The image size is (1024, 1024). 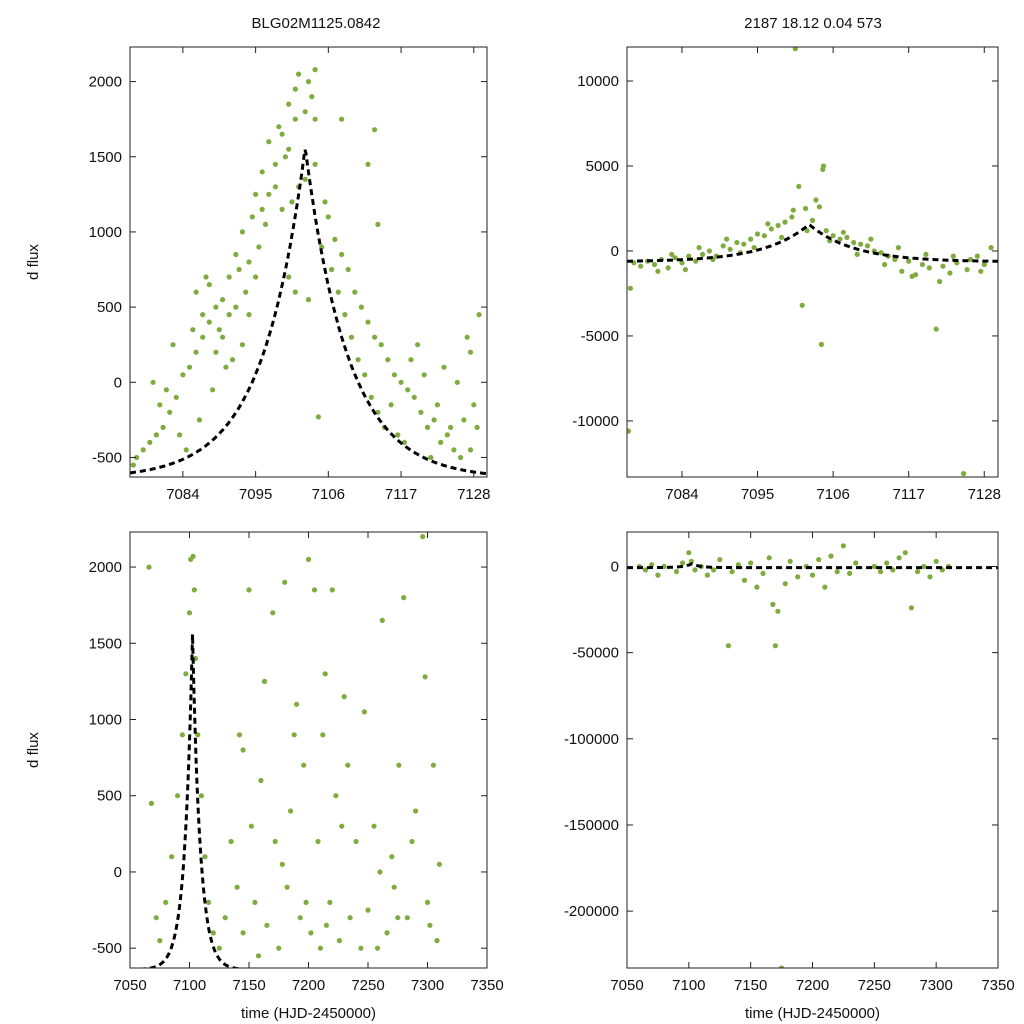 What do you see at coordinates (812, 1013) in the screenshot?
I see `x-axis-label: time (HJD-2450000)` at bounding box center [812, 1013].